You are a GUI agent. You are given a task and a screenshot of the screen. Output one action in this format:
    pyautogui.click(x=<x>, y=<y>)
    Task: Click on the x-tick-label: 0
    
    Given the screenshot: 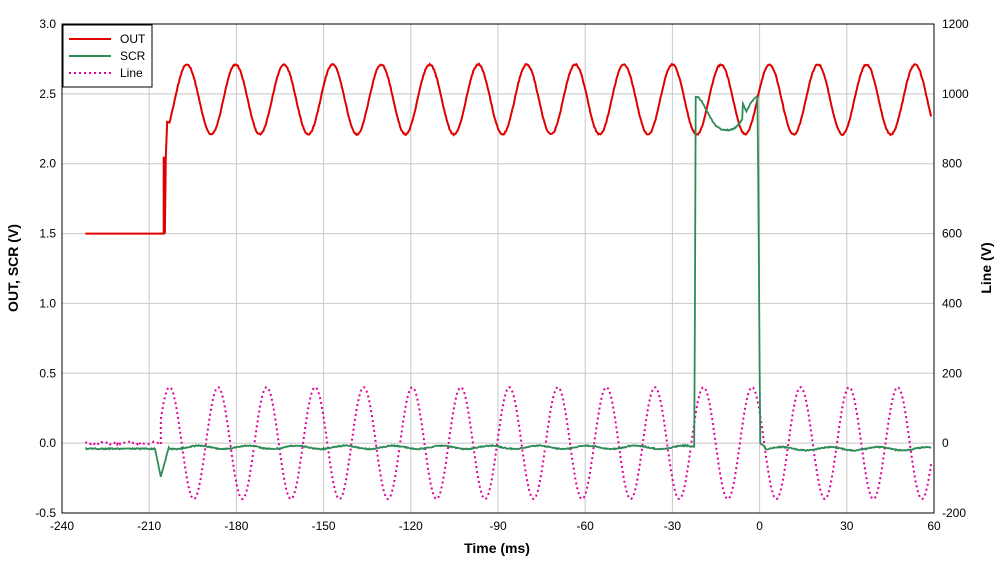 What is the action you would take?
    pyautogui.click(x=759, y=526)
    